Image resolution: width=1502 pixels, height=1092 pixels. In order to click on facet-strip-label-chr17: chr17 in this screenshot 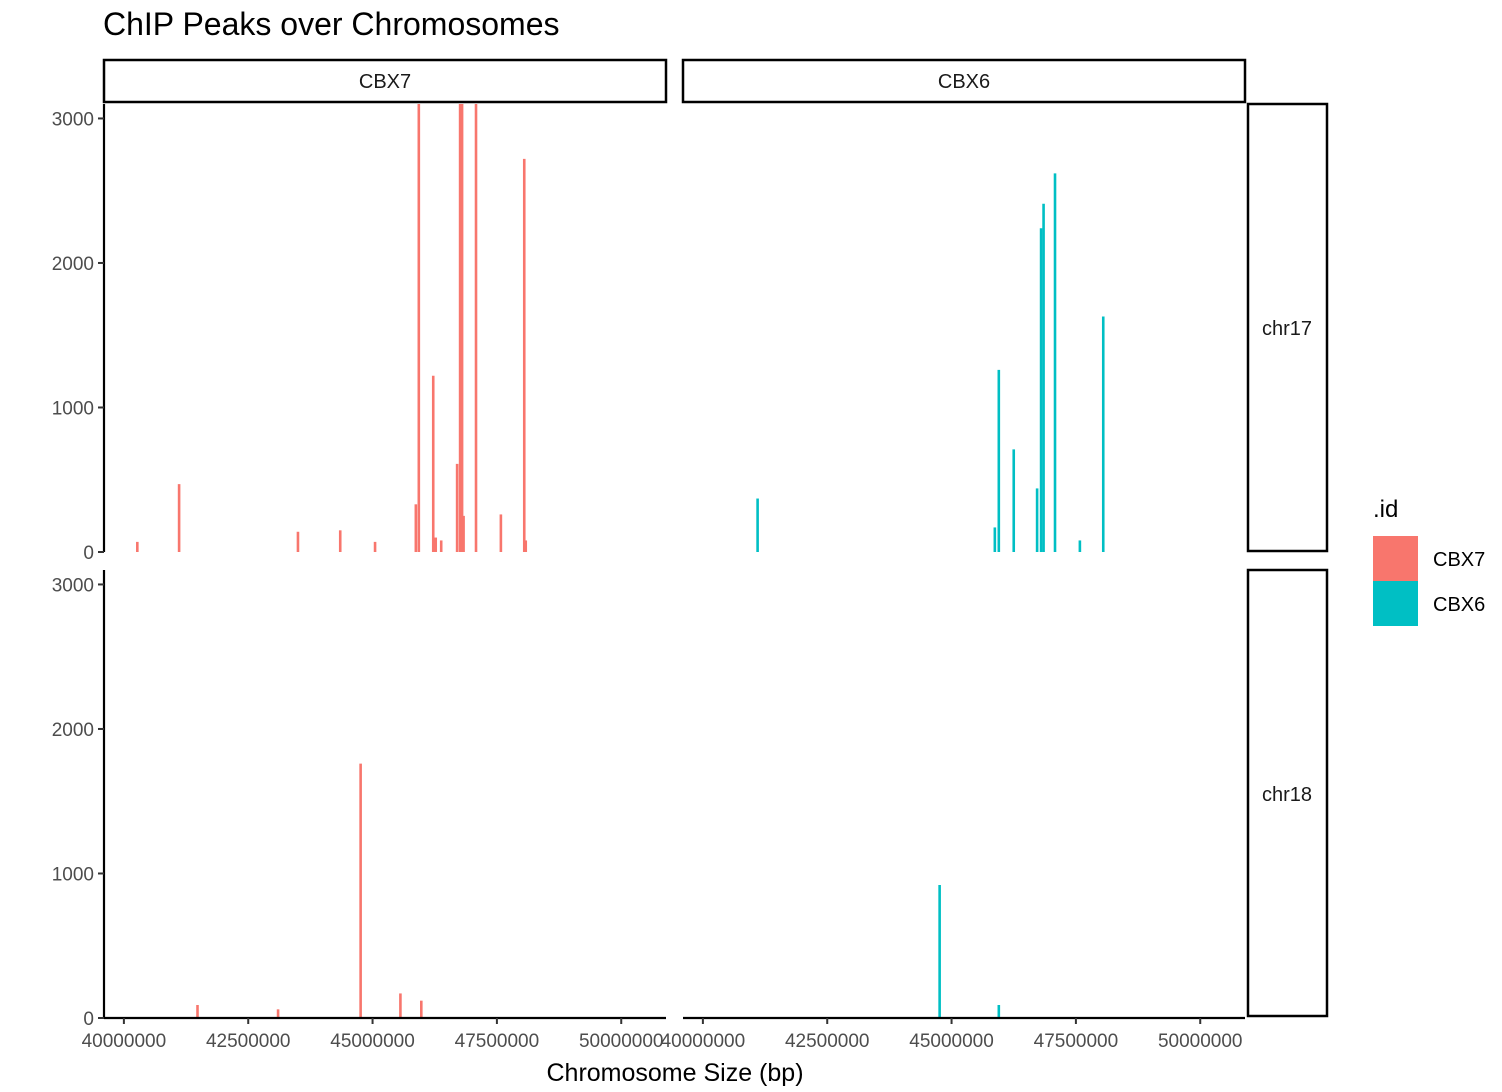, I will do `click(1287, 329)`.